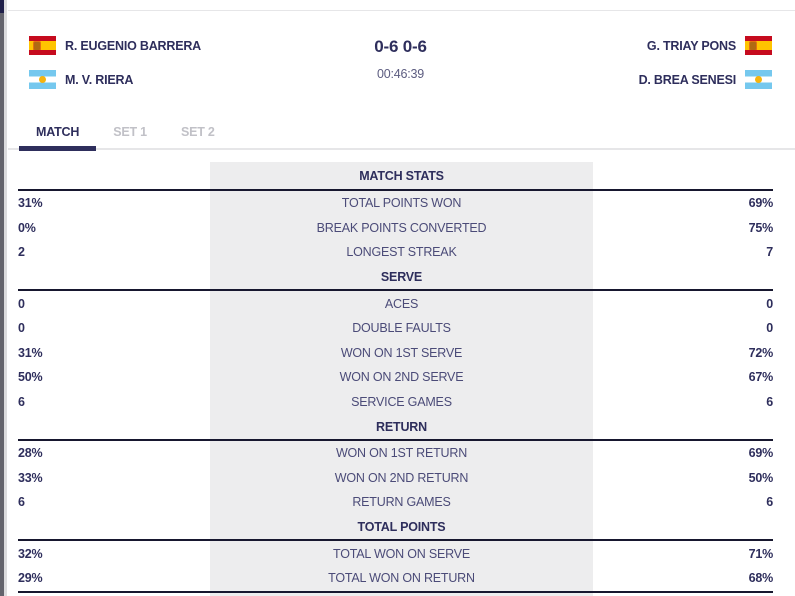 The height and width of the screenshot is (596, 795). I want to click on stat-value-left: 50%, so click(30, 377).